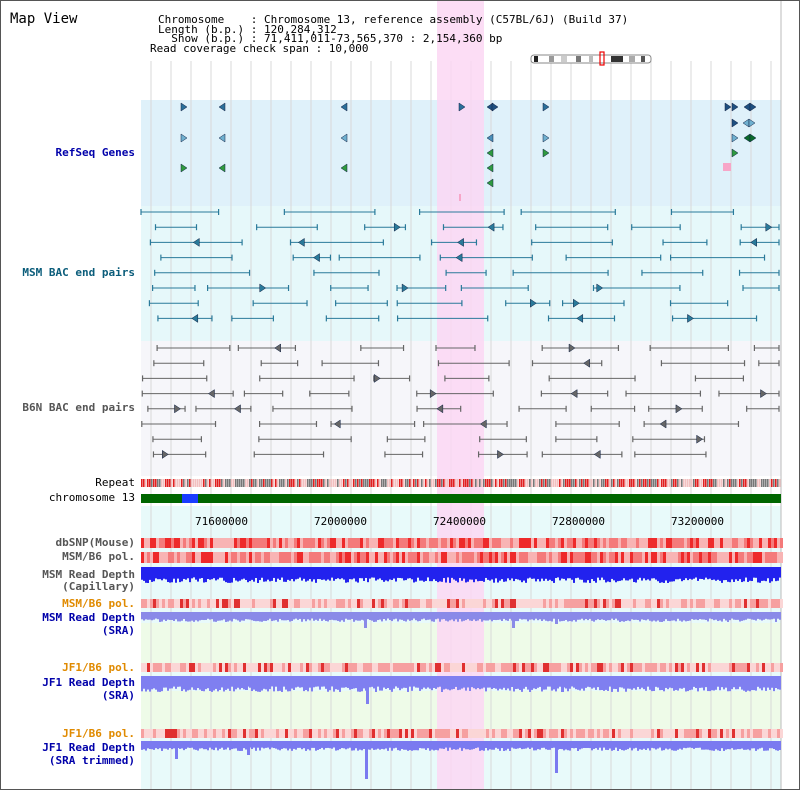 This screenshot has width=800, height=790. Describe the element at coordinates (221, 521) in the screenshot. I see `axis-tick-label: 71600000` at that location.